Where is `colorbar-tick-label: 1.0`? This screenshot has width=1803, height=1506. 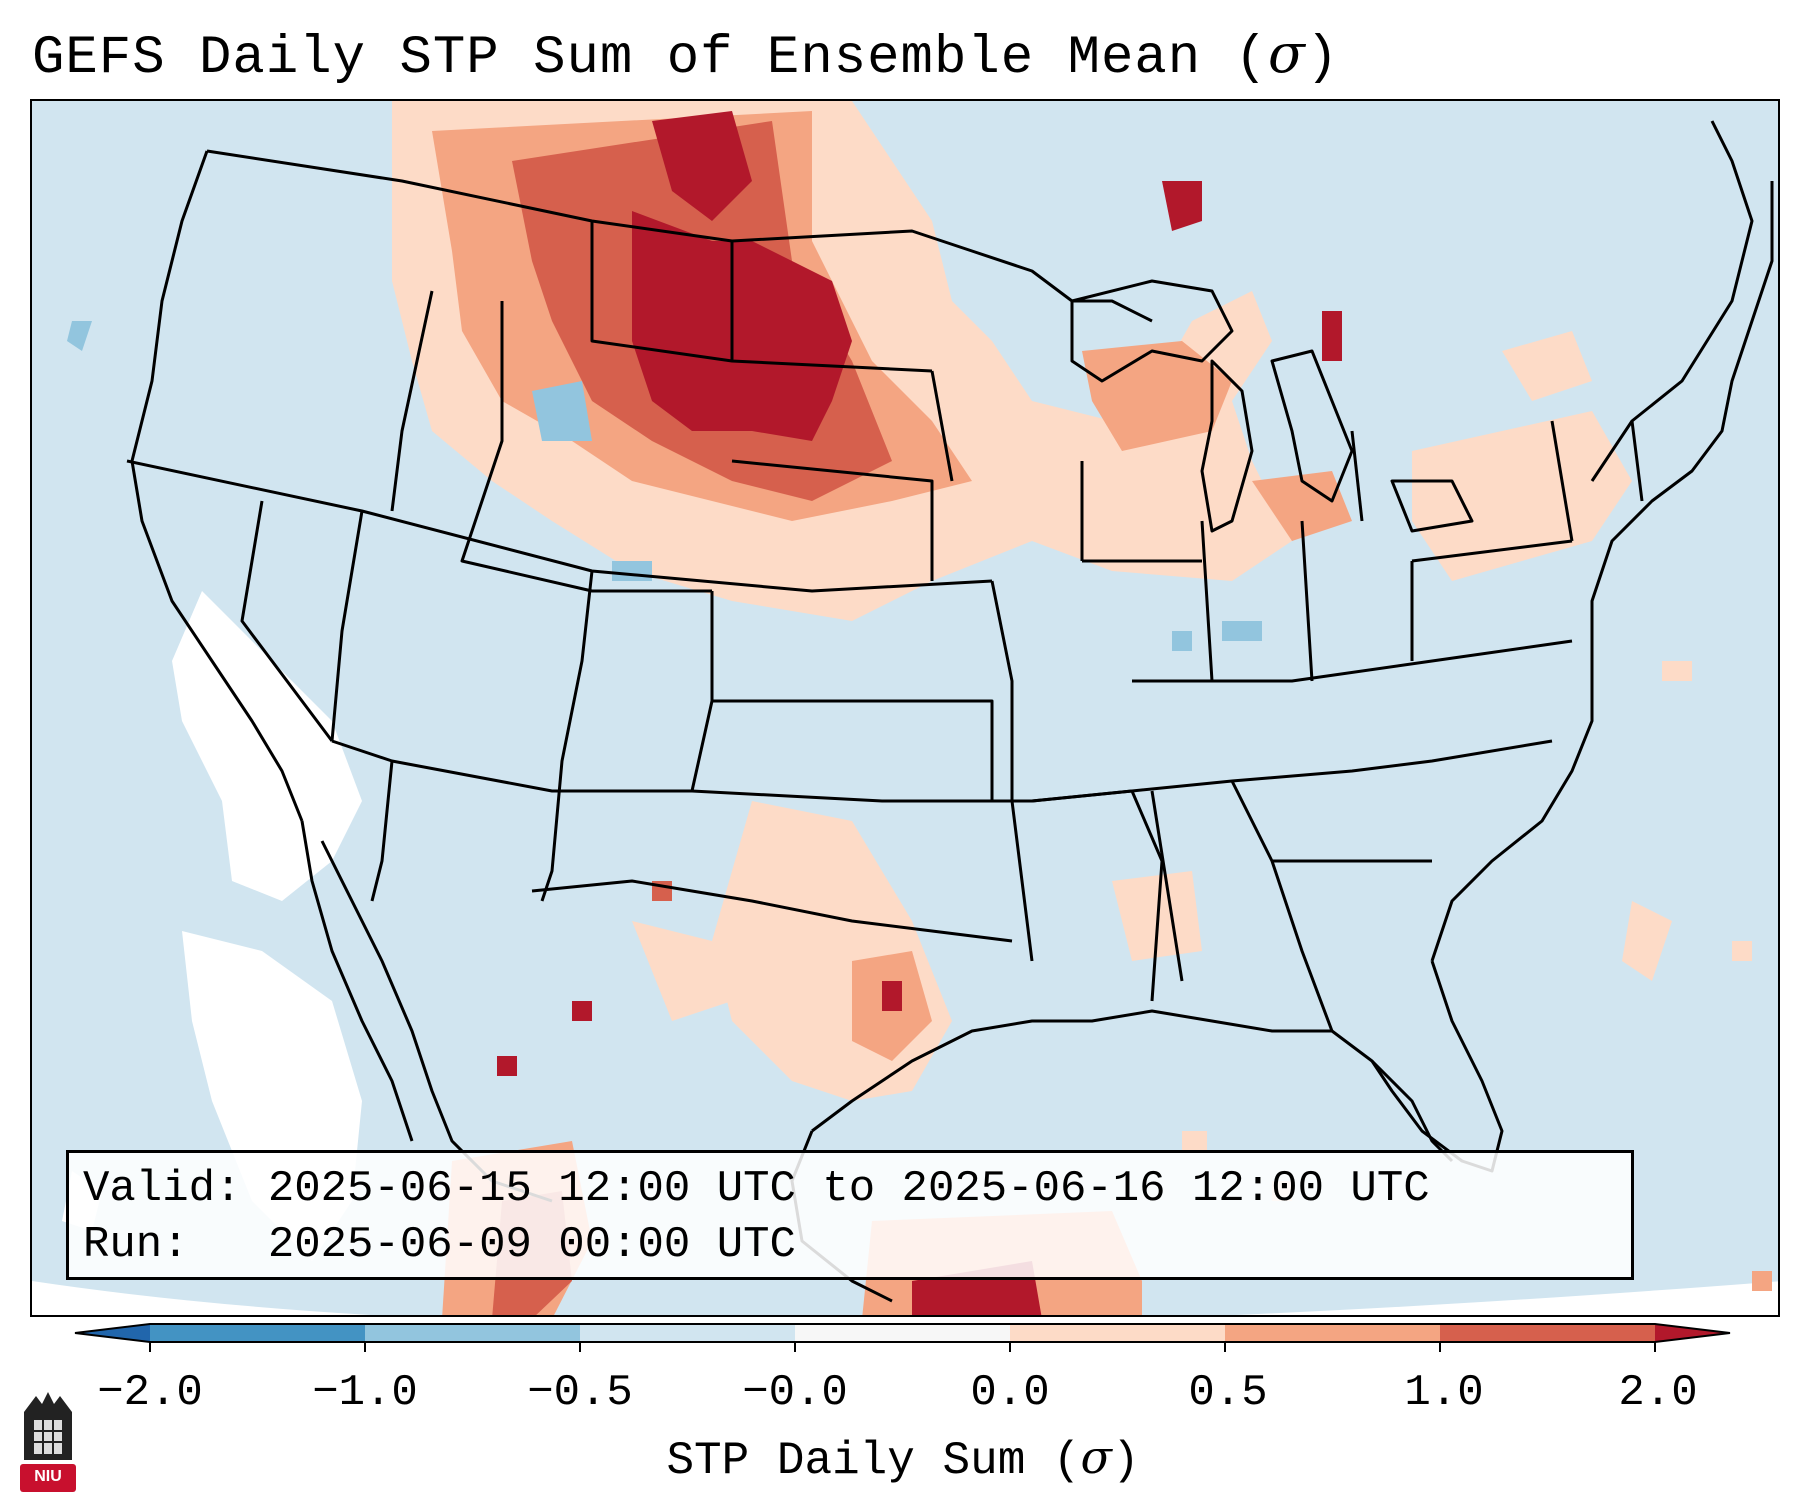
colorbar-tick-label: 1.0 is located at coordinates (1444, 1393).